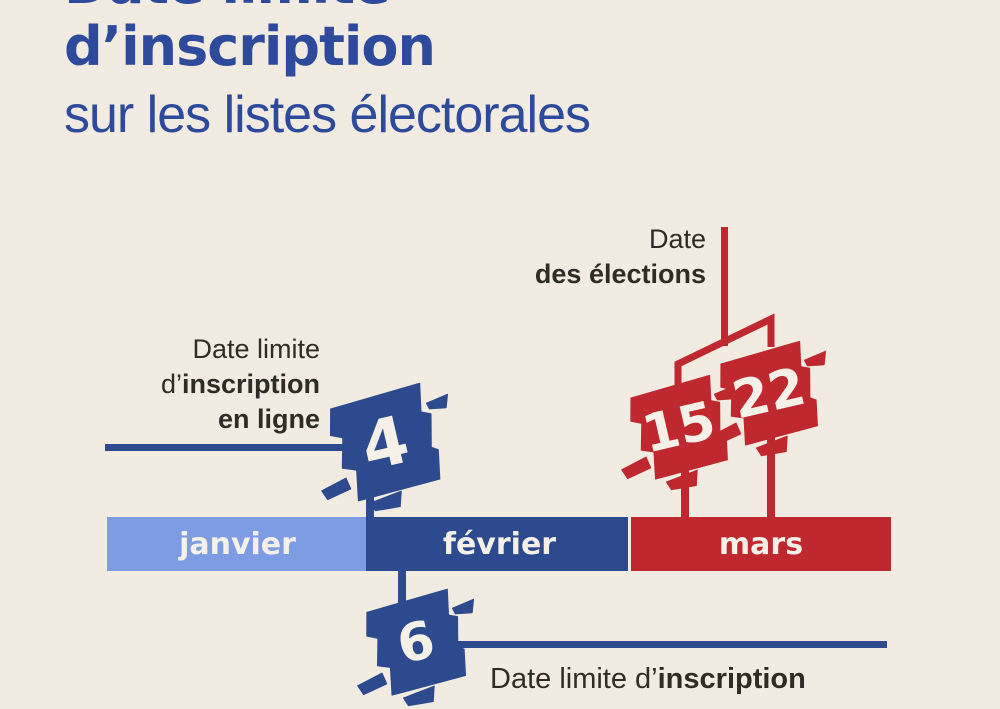 The width and height of the screenshot is (1000, 709). Describe the element at coordinates (416, 643) in the screenshot. I see `badge-day-6: 6` at that location.